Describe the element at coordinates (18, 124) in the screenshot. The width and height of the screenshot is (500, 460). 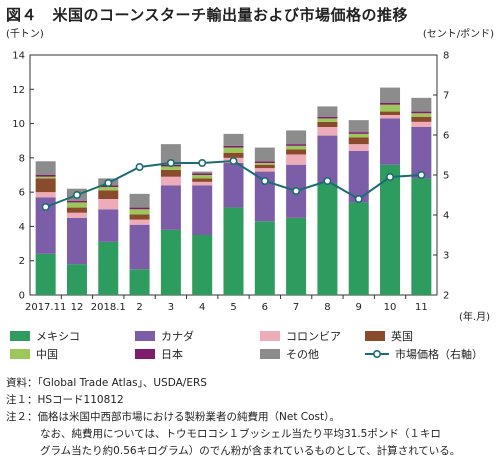
I see `y-left-tick-label: 10` at that location.